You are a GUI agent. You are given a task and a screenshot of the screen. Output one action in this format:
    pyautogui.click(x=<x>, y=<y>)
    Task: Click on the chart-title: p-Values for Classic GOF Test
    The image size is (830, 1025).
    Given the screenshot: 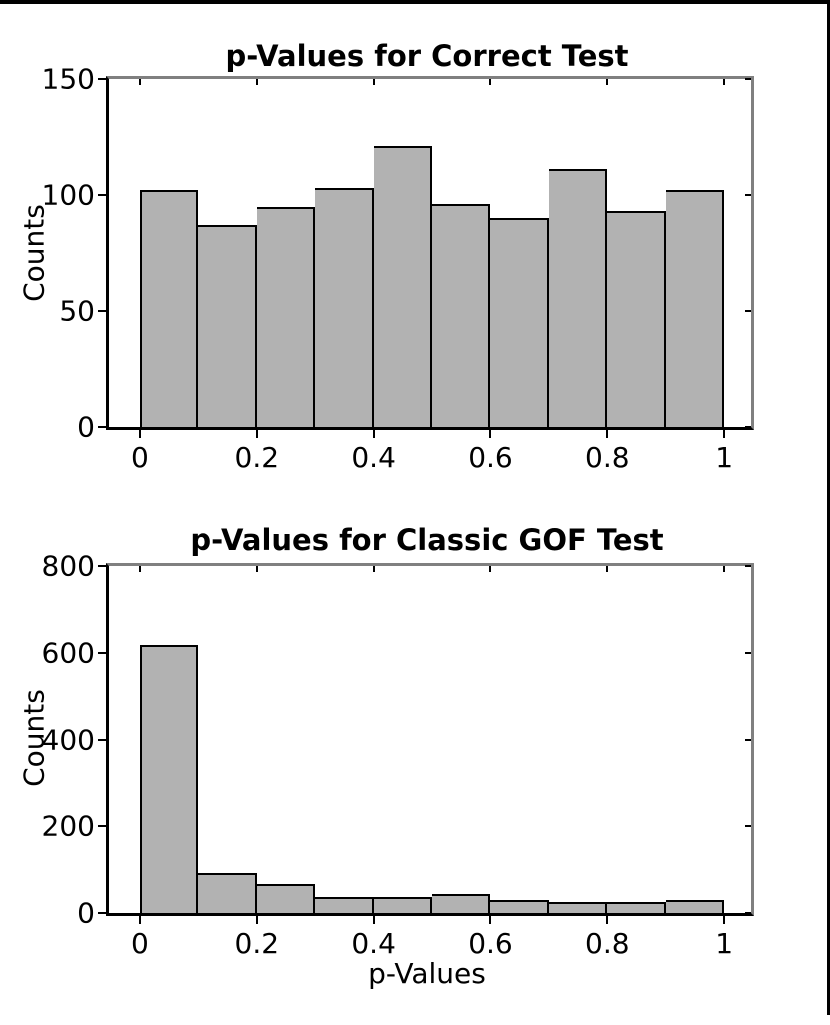 What is the action you would take?
    pyautogui.click(x=427, y=540)
    